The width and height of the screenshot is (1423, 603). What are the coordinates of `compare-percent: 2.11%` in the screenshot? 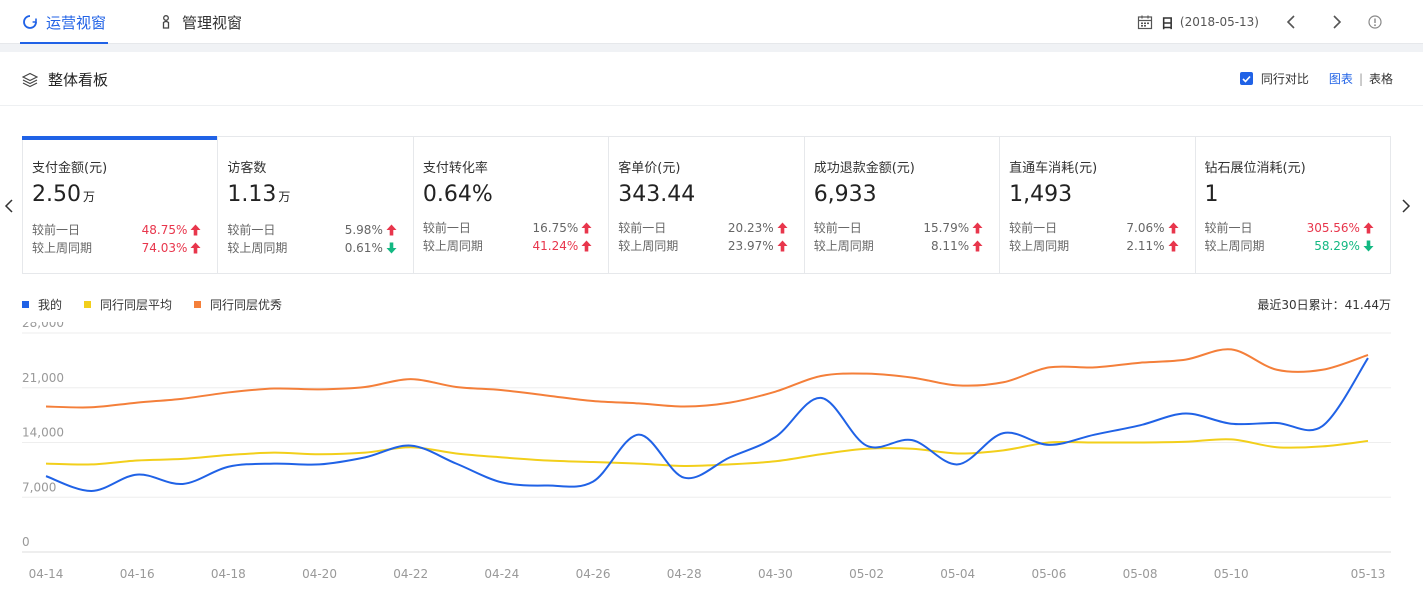 It's located at (1145, 246).